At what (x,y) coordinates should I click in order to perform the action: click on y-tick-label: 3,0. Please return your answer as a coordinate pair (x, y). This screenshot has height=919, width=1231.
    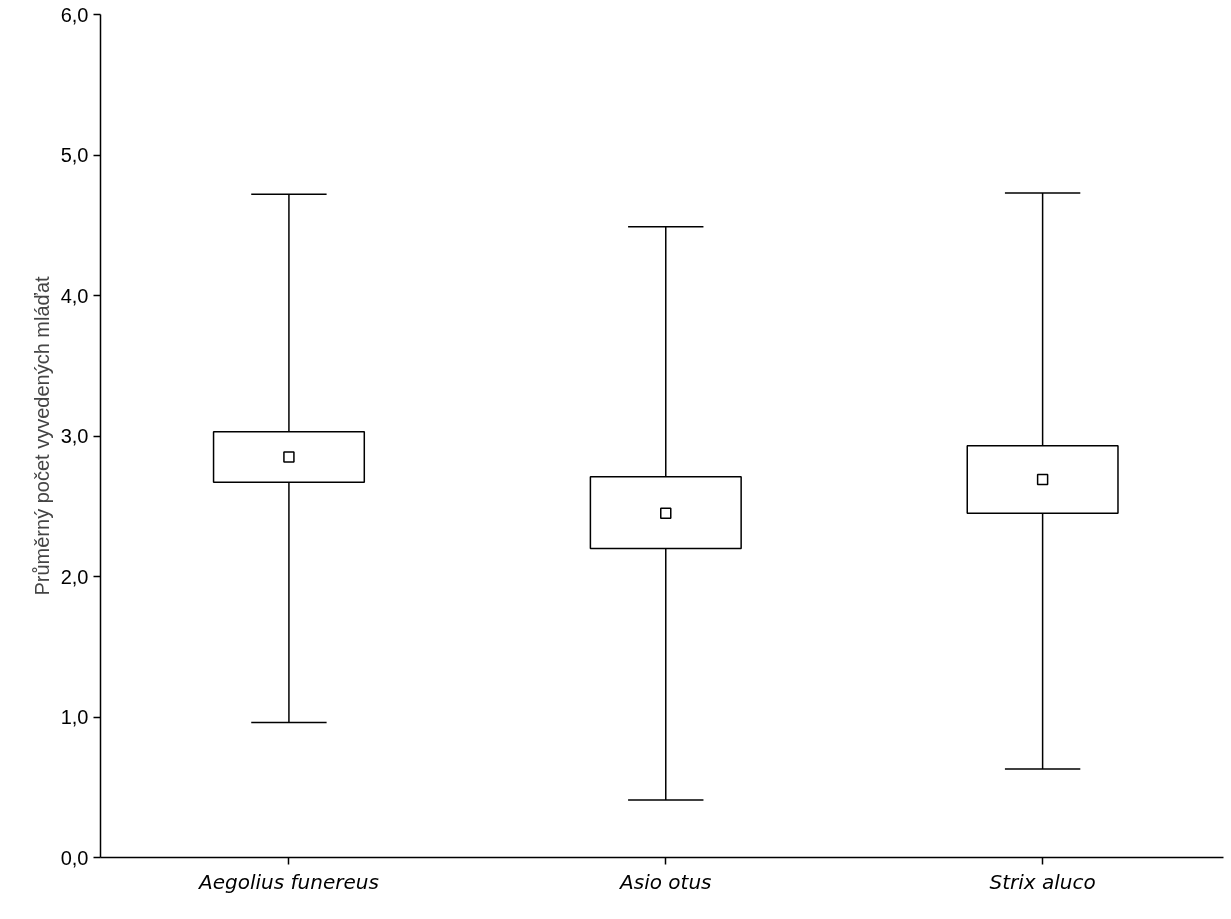
    Looking at the image, I should click on (74, 436).